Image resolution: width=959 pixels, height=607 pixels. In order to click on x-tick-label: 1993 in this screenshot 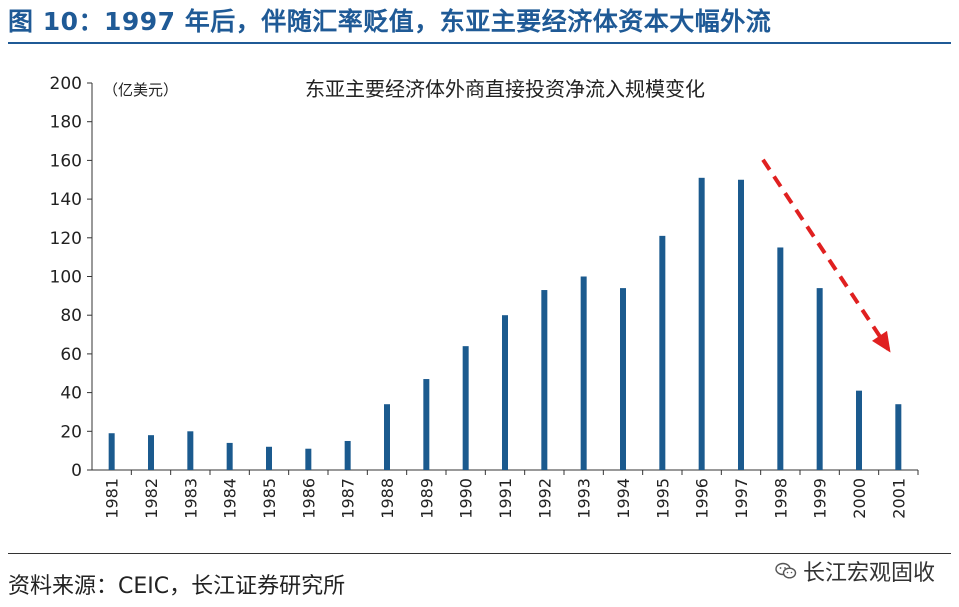, I will do `click(584, 498)`.